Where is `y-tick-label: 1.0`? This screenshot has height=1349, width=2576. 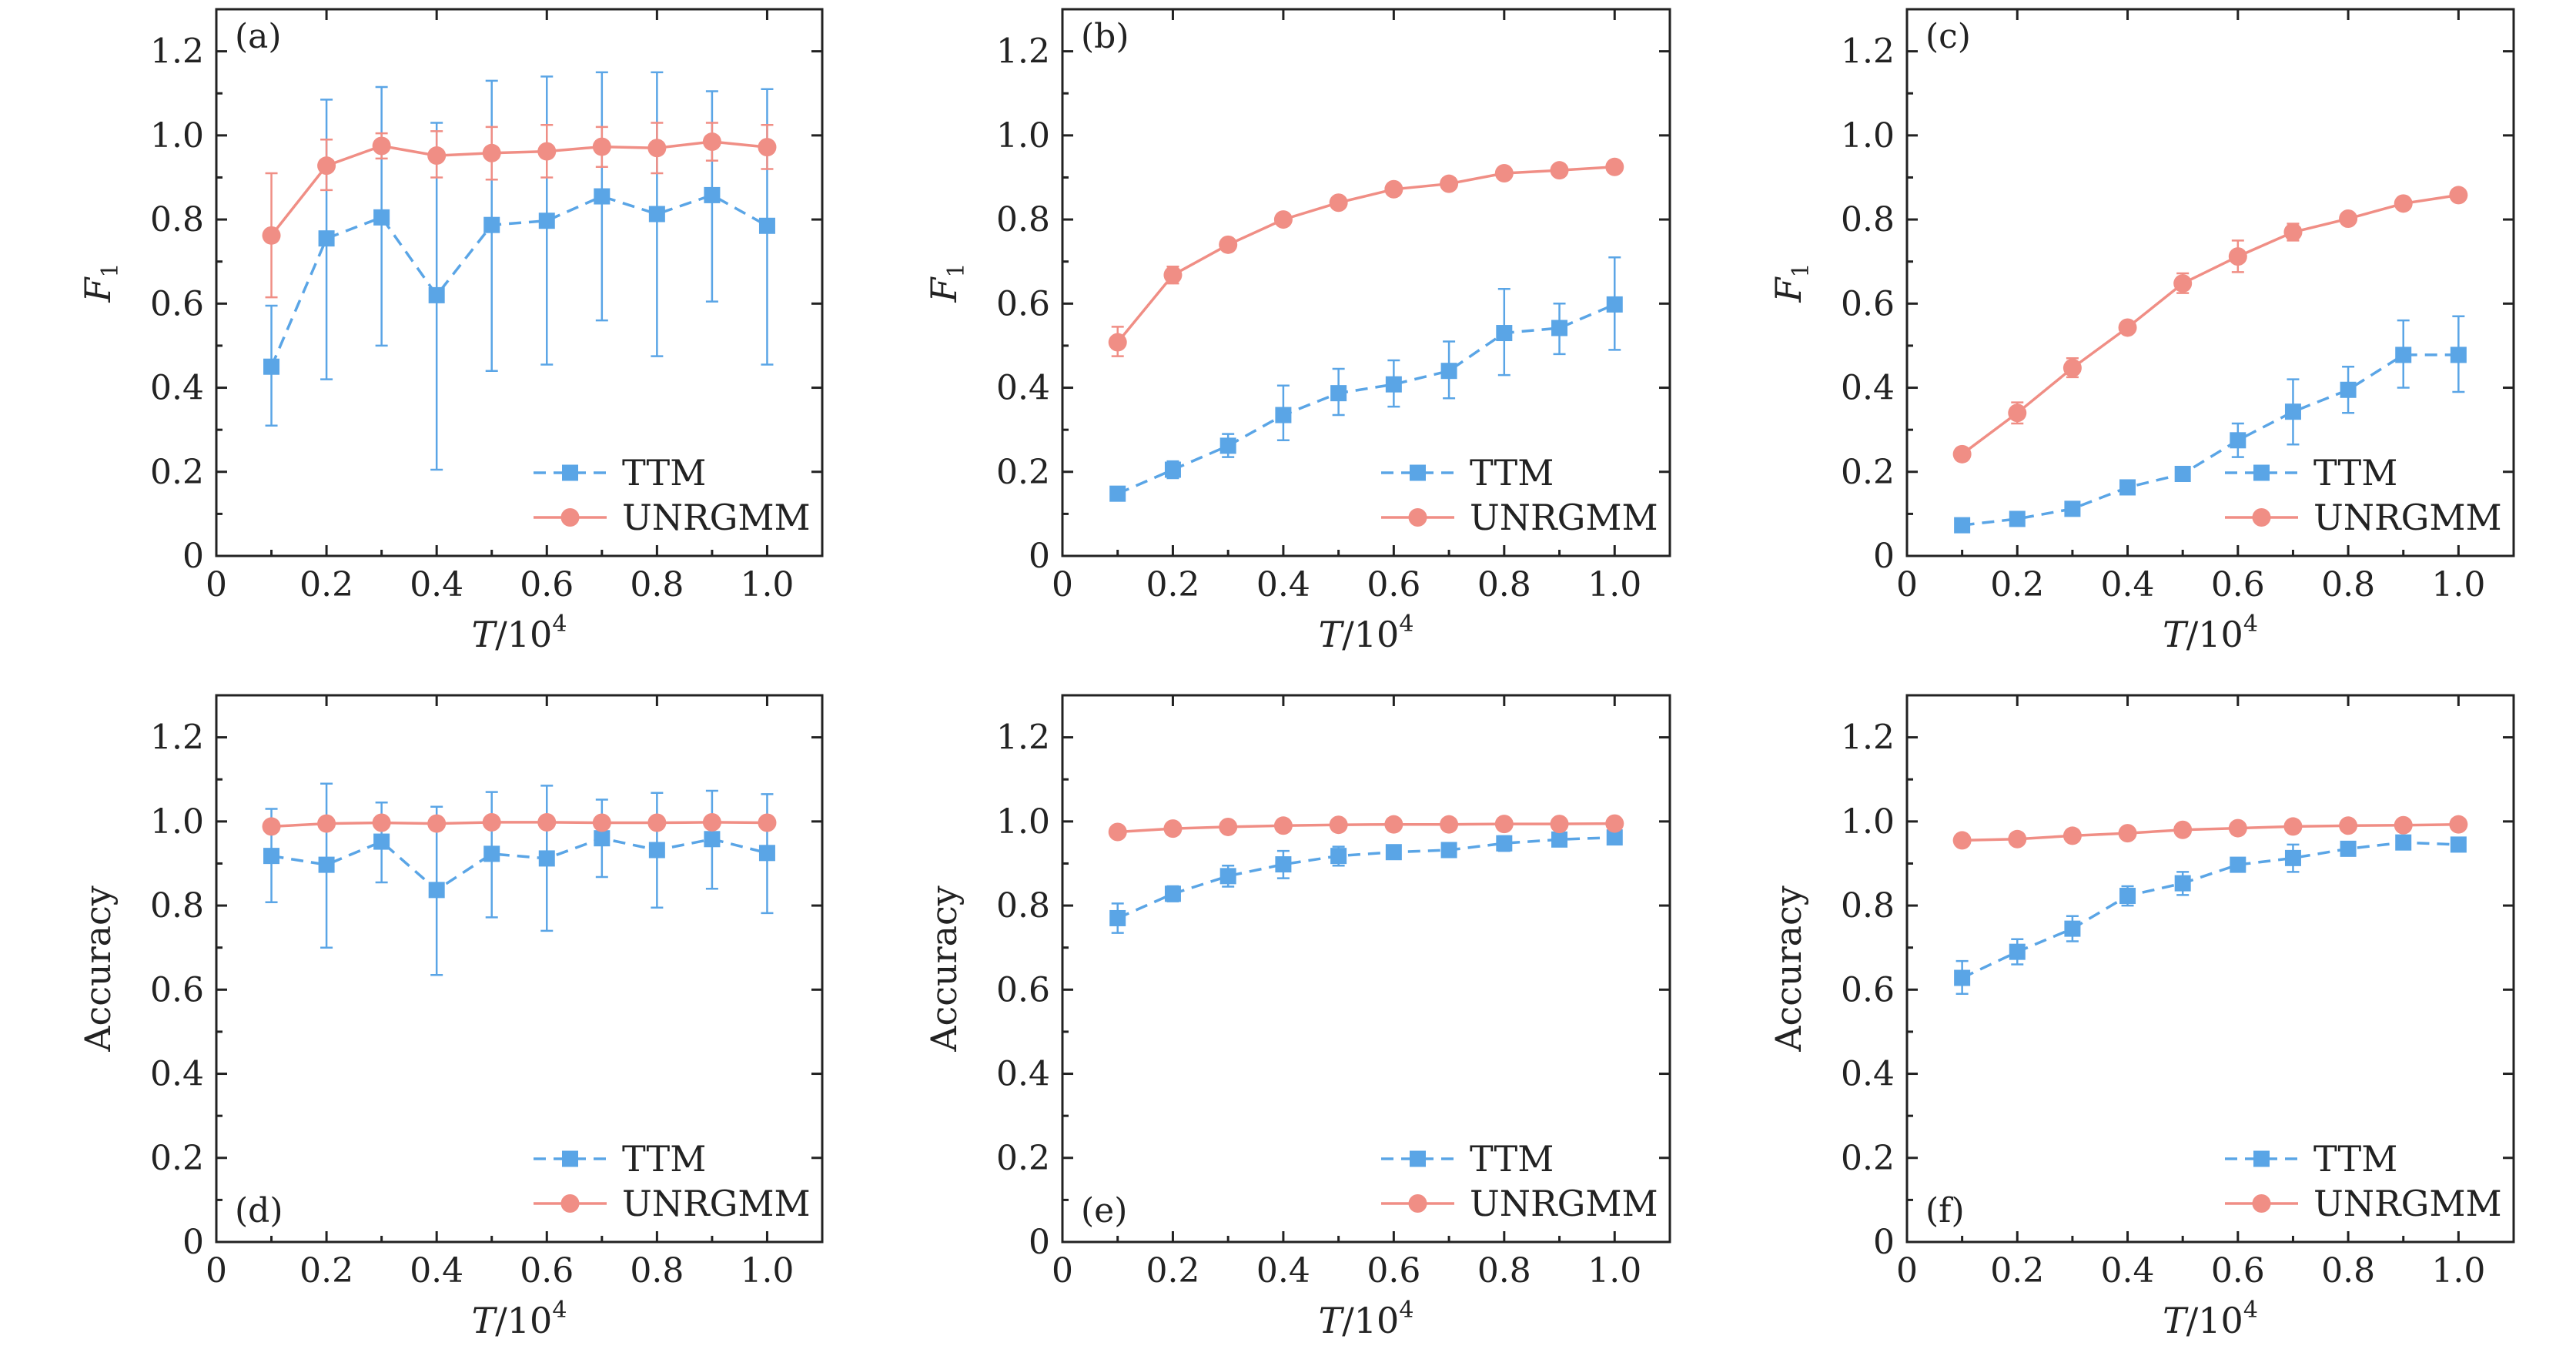
y-tick-label: 1.0 is located at coordinates (1023, 822).